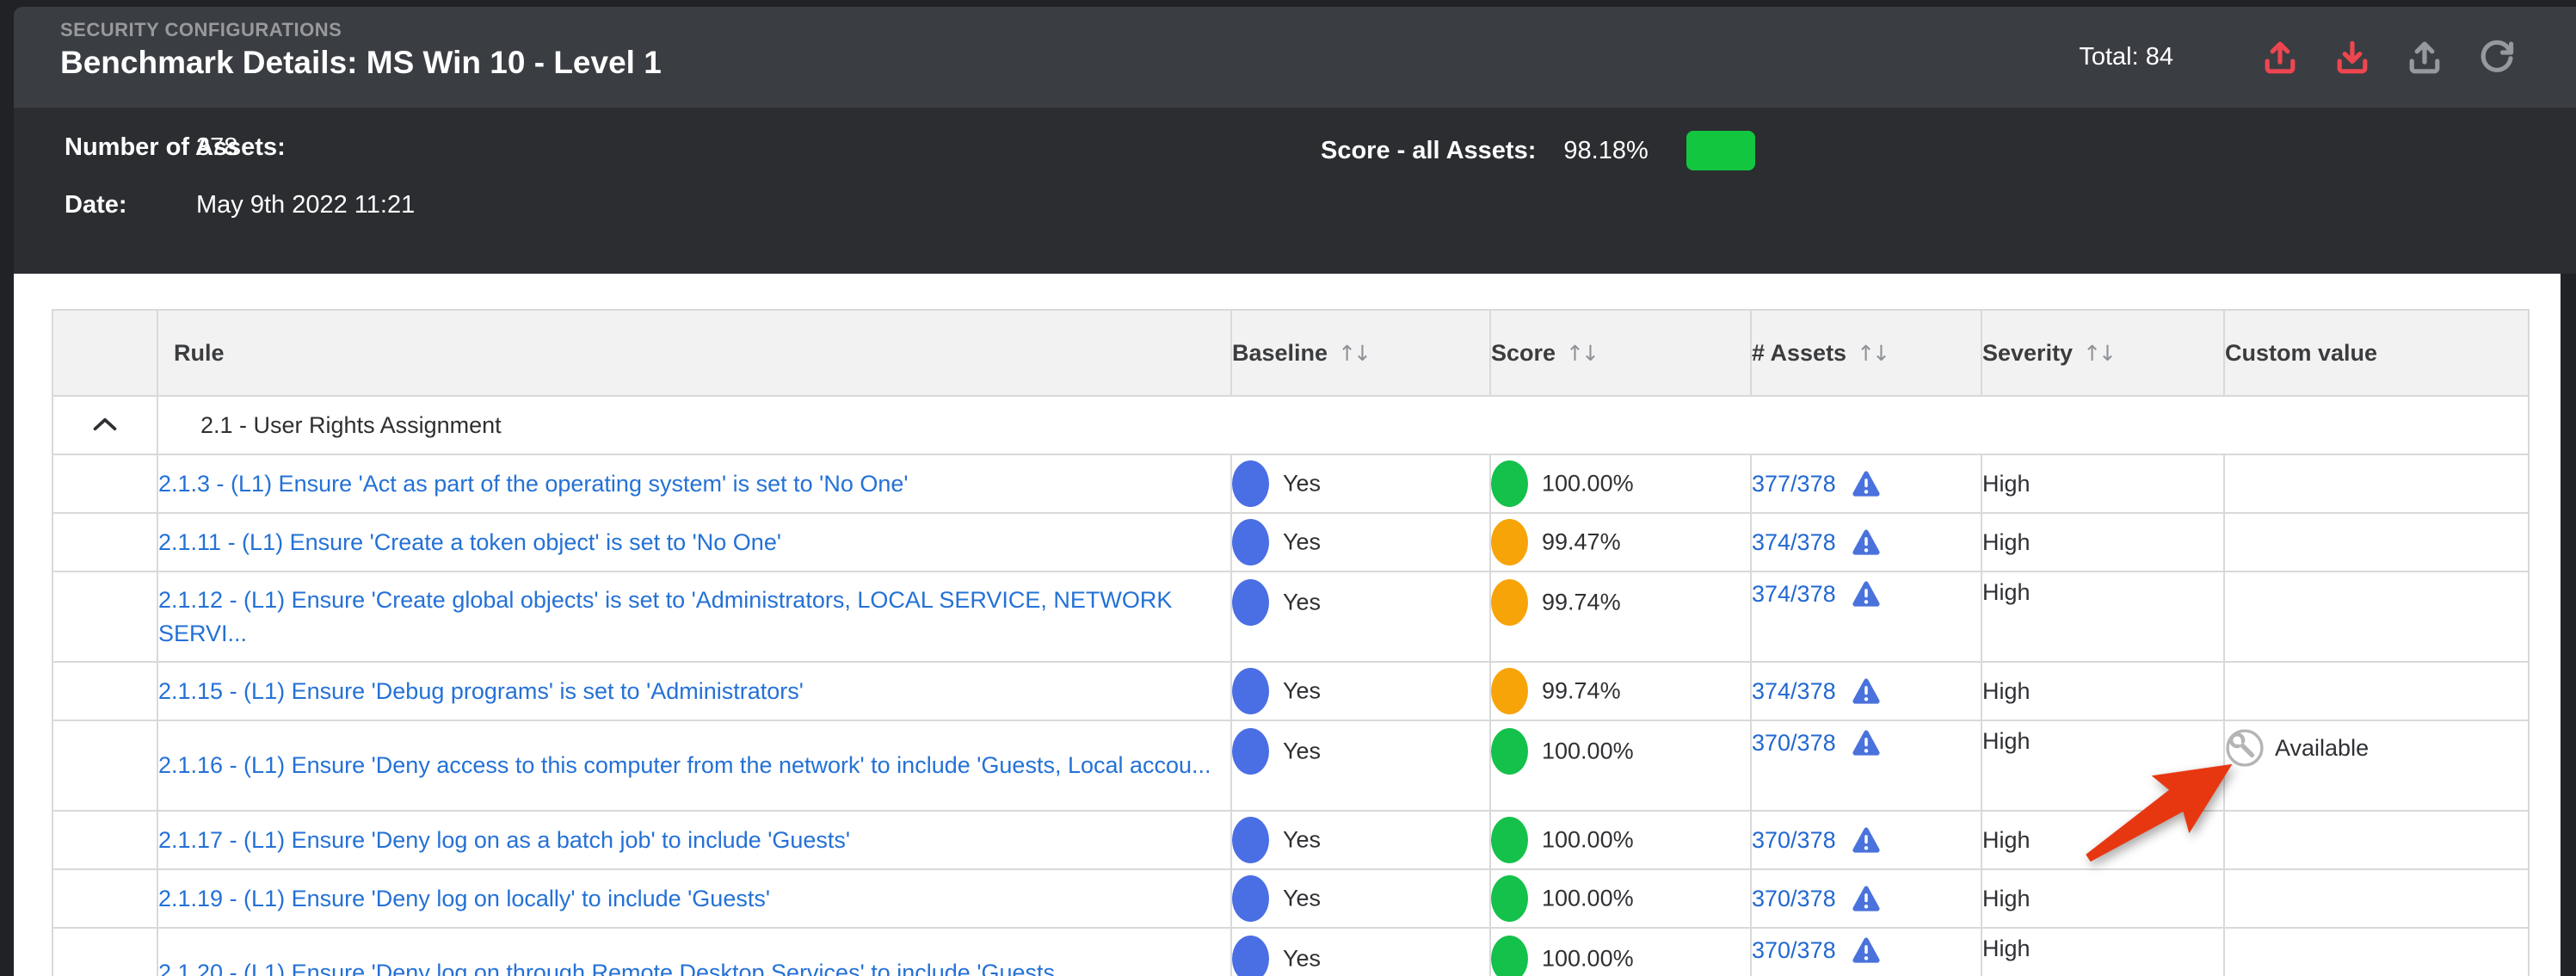  I want to click on header-actions: Total: 84, so click(2298, 57).